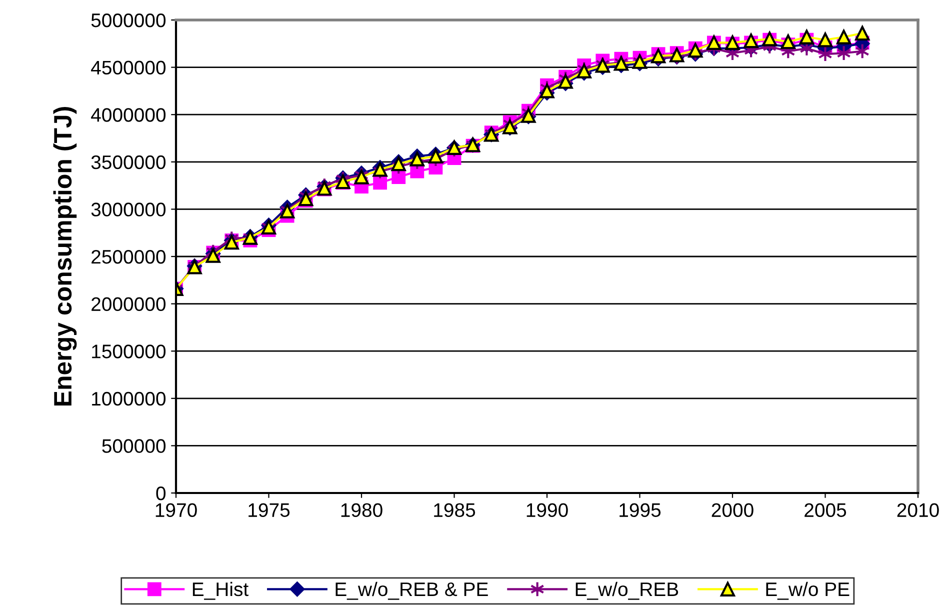  What do you see at coordinates (161, 493) in the screenshot?
I see `y-tick-label: 0` at bounding box center [161, 493].